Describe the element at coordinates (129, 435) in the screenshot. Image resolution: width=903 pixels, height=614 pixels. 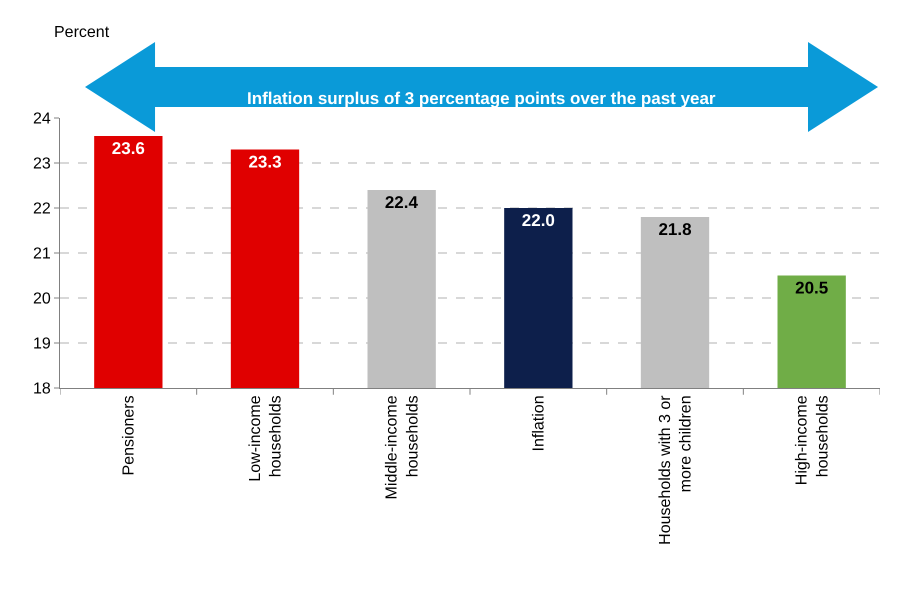
I see `x-tick-label: Pensioners` at that location.